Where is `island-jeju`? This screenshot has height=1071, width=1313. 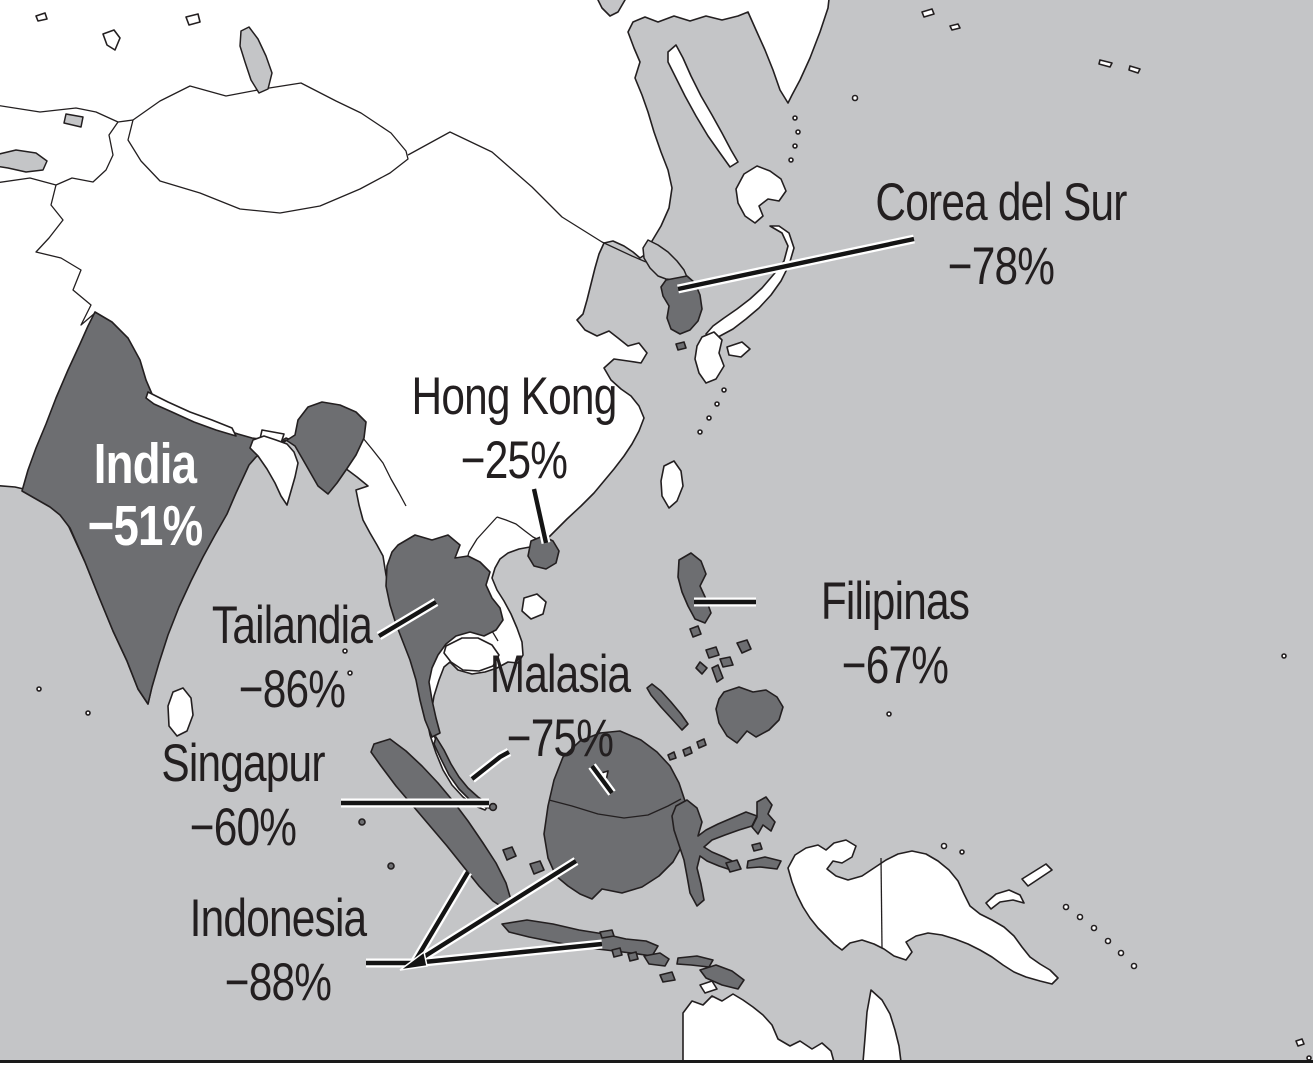 island-jeju is located at coordinates (681, 346).